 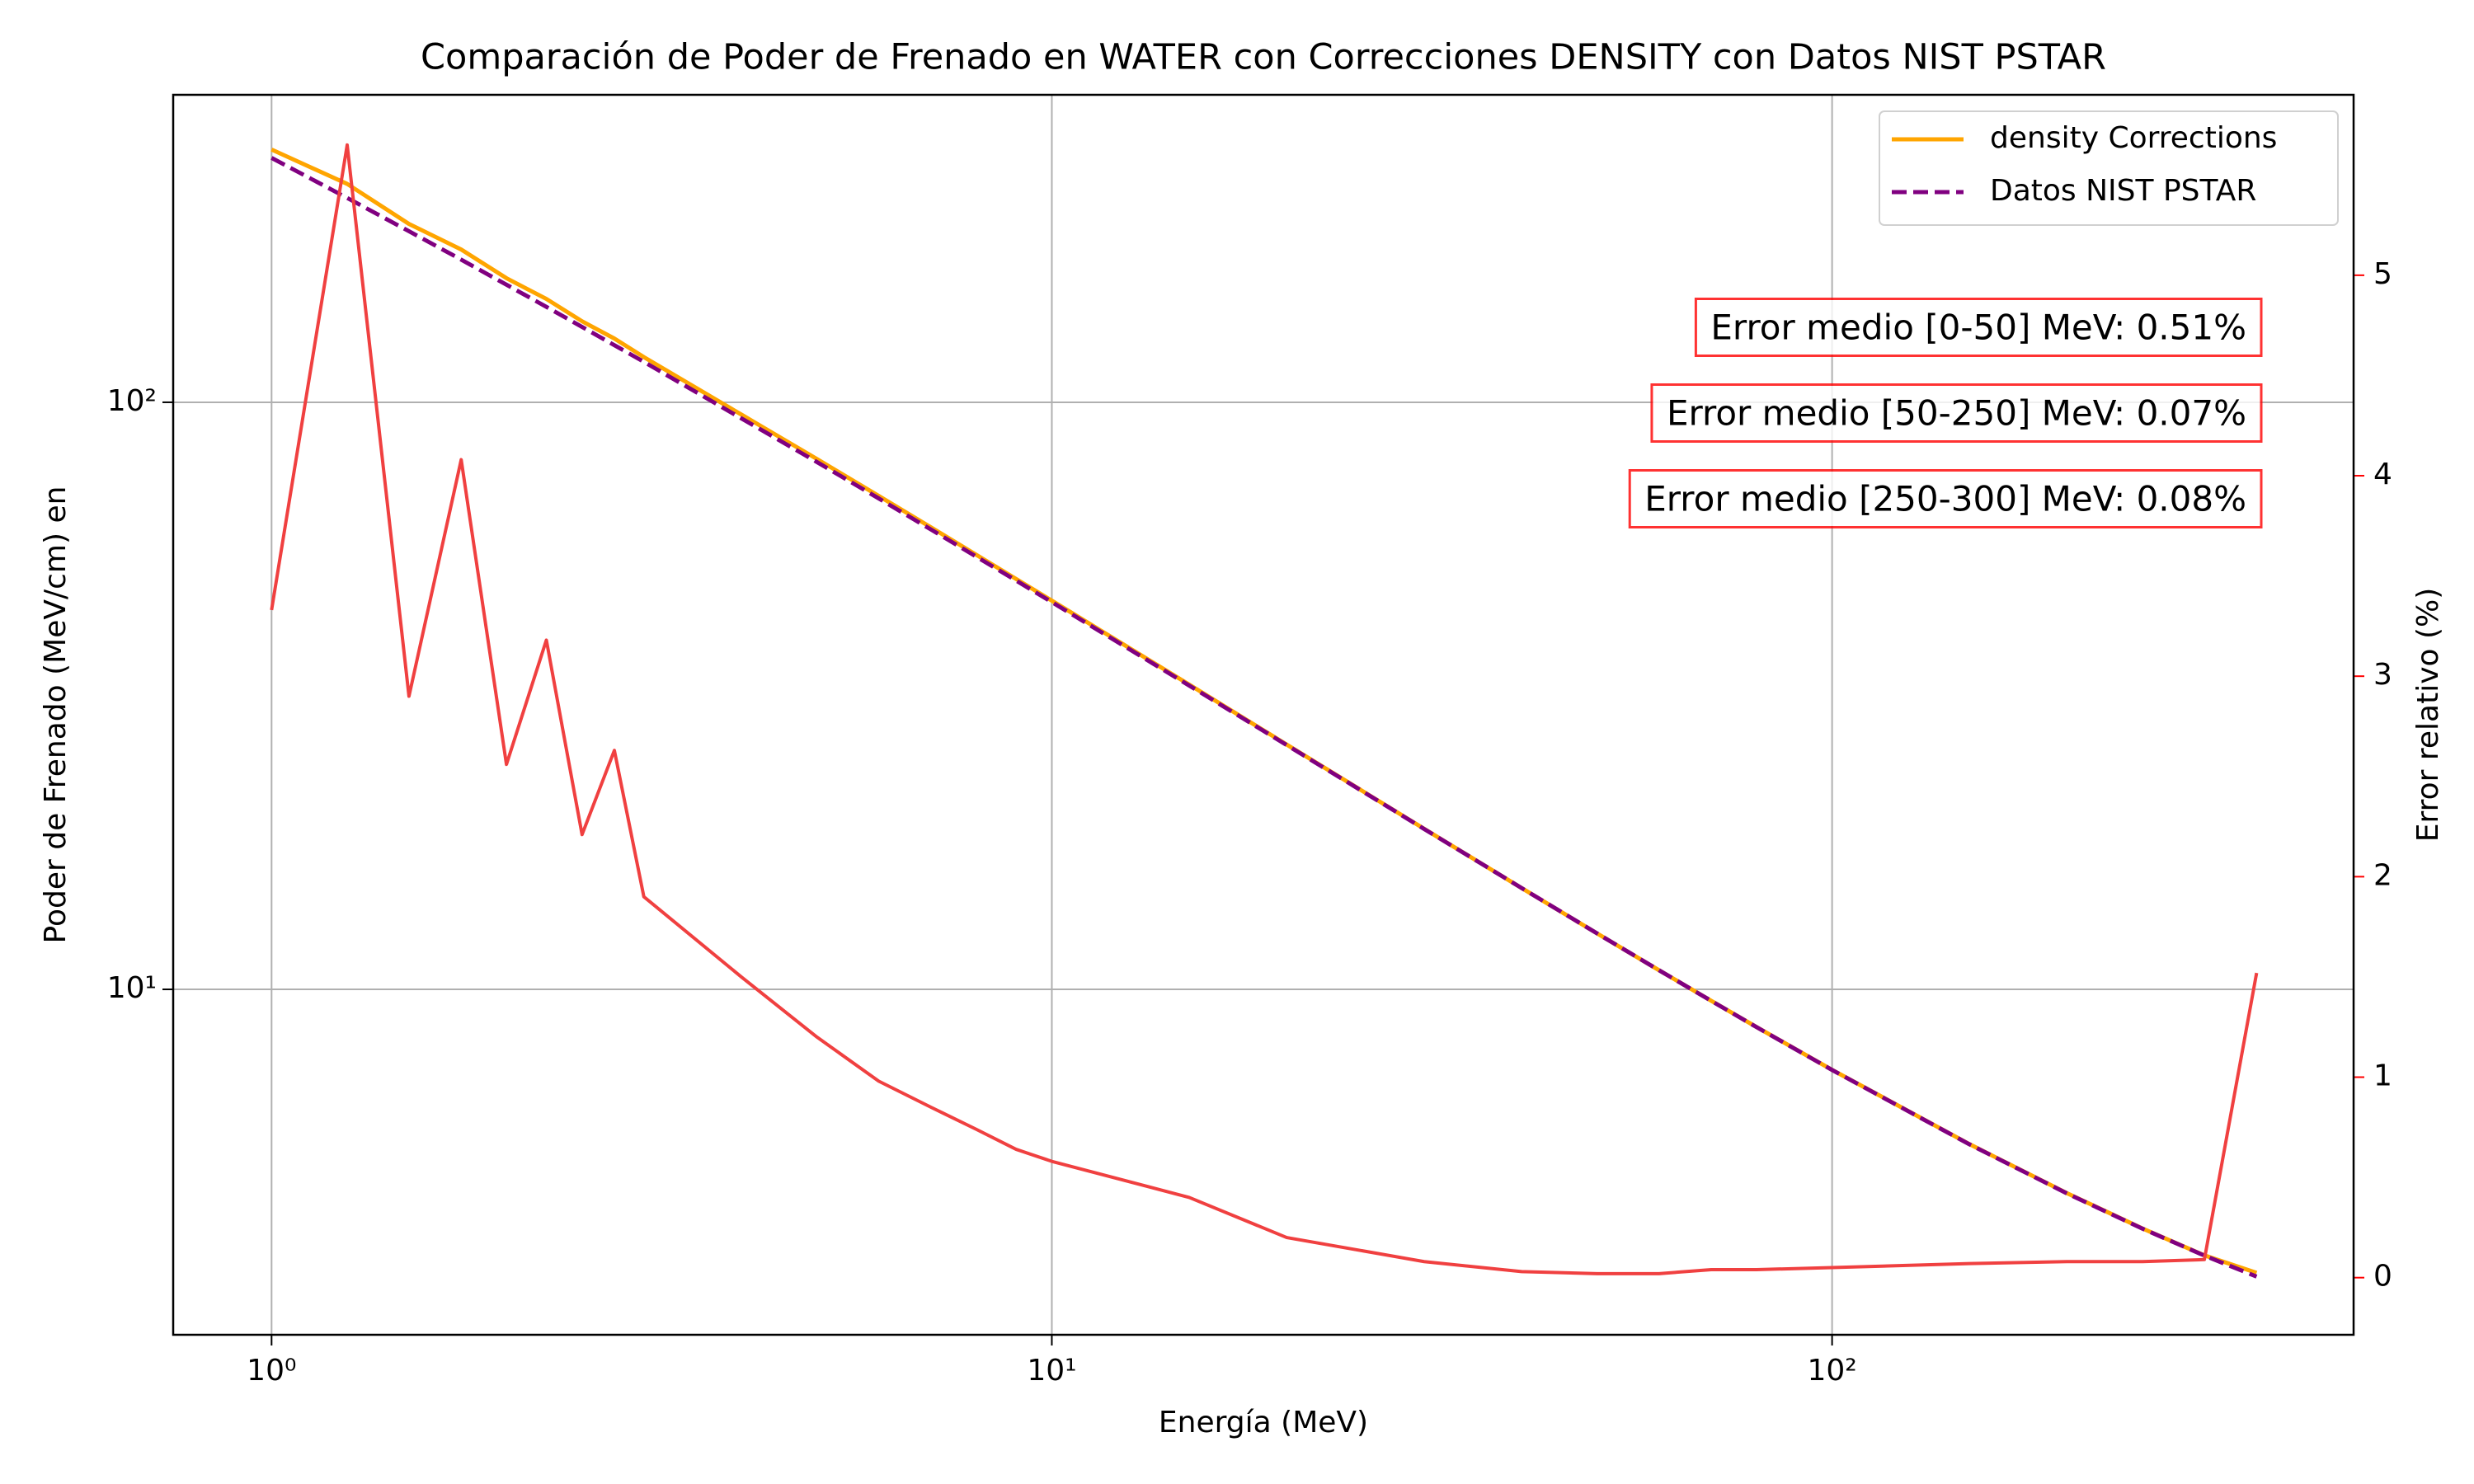 I want to click on annotation: Error medio [250-300] MeV: 0.08%, so click(x=1945, y=499).